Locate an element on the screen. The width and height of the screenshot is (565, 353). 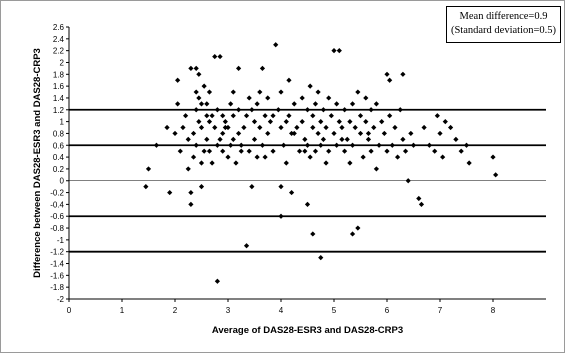
y-tick-label: 0.8 is located at coordinates (59, 133).